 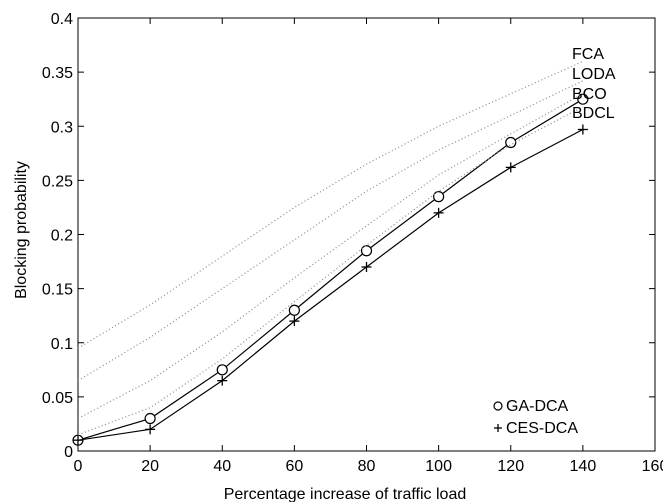 I want to click on x-tick-label: 60, so click(x=294, y=466).